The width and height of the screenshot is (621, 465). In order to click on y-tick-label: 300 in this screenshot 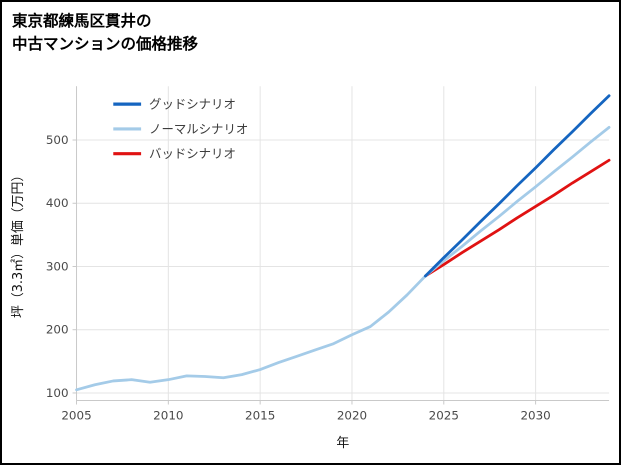, I will do `click(57, 266)`.